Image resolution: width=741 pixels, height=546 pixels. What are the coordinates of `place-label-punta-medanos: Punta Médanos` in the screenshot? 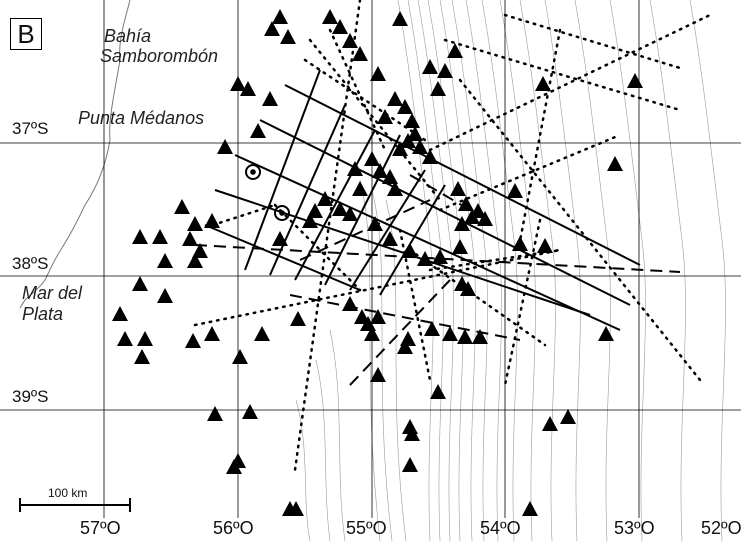 It's located at (141, 118).